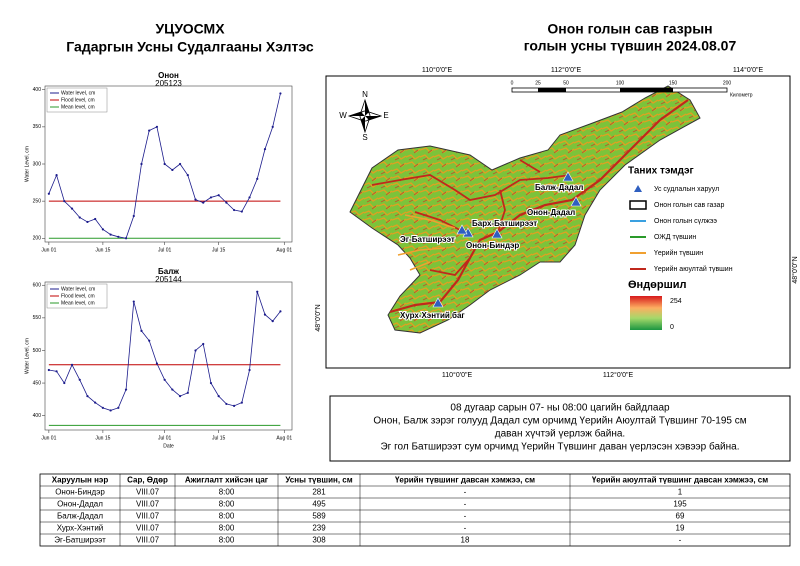  What do you see at coordinates (80, 492) in the screenshot?
I see `table-cell: Онон-Биндэр` at bounding box center [80, 492].